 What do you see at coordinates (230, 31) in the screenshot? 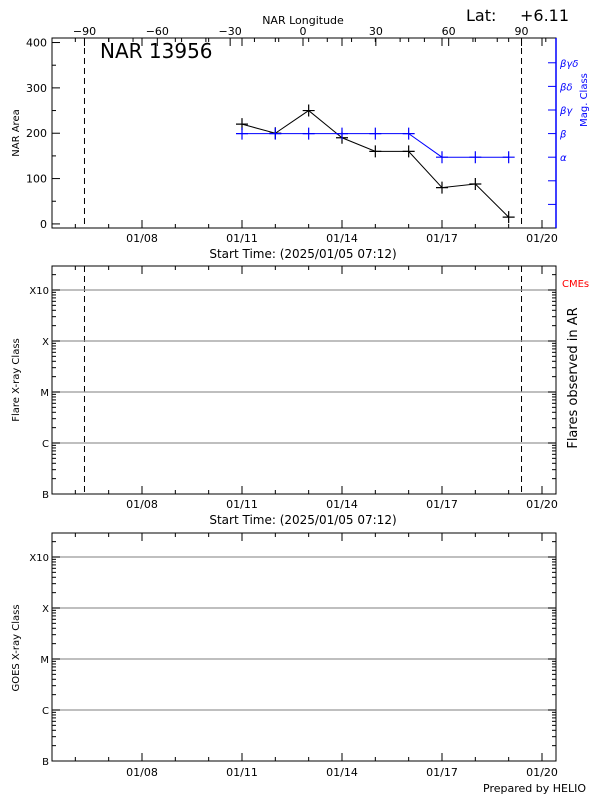
I see `top-tick-label: −30` at bounding box center [230, 31].